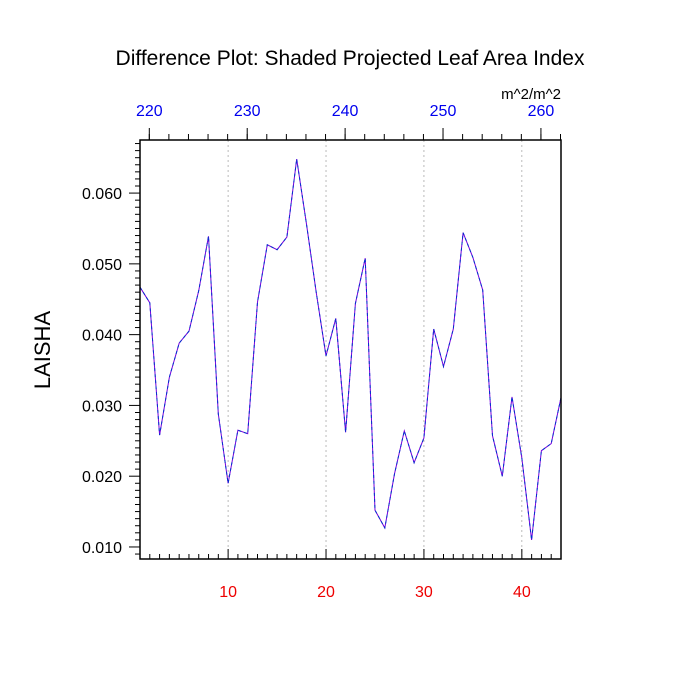 This screenshot has height=700, width=700. Describe the element at coordinates (424, 592) in the screenshot. I see `bottom-tick-label: 30` at that location.